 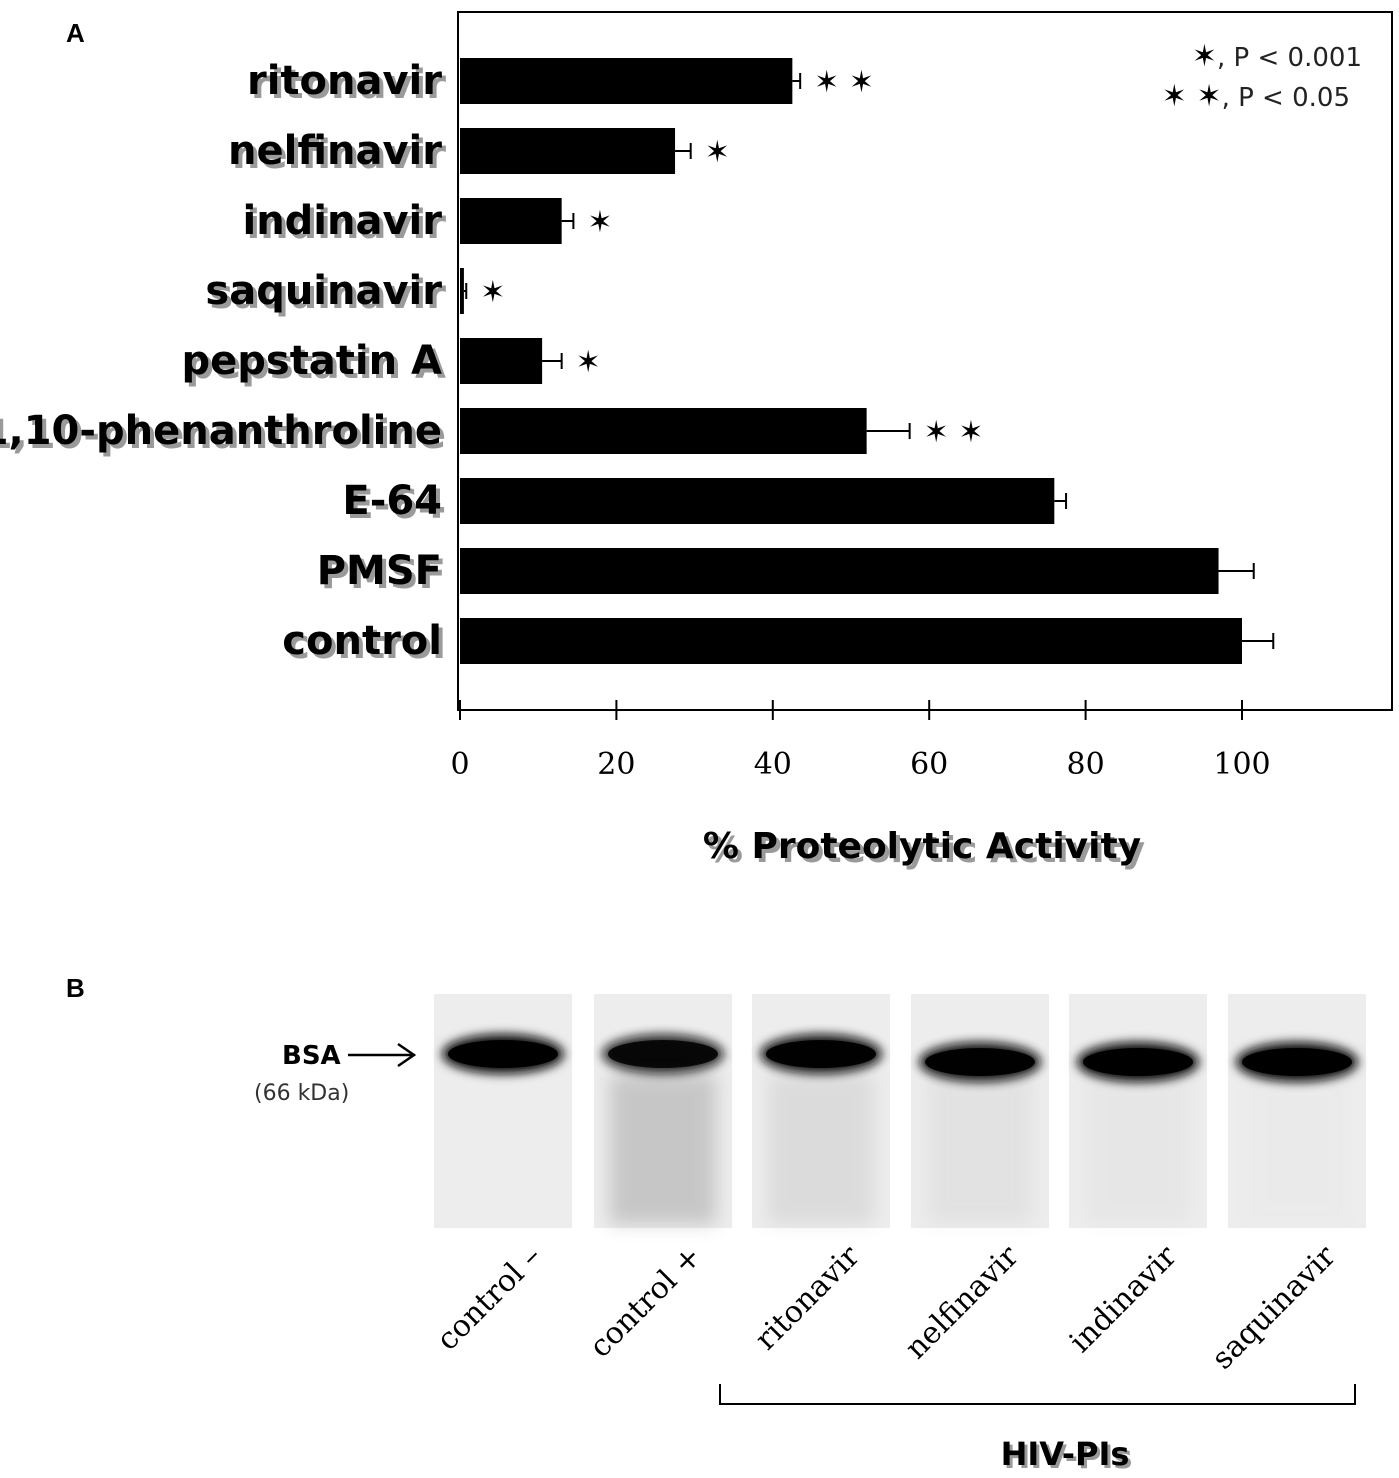 I want to click on category-label: pepstatin A, so click(x=311, y=361).